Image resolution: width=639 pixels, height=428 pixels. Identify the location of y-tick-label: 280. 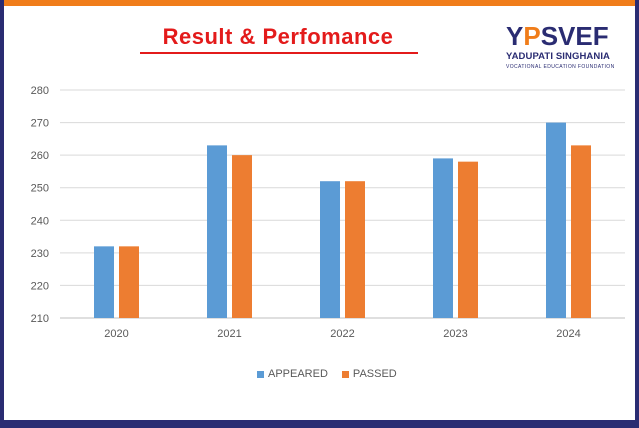
(40, 91).